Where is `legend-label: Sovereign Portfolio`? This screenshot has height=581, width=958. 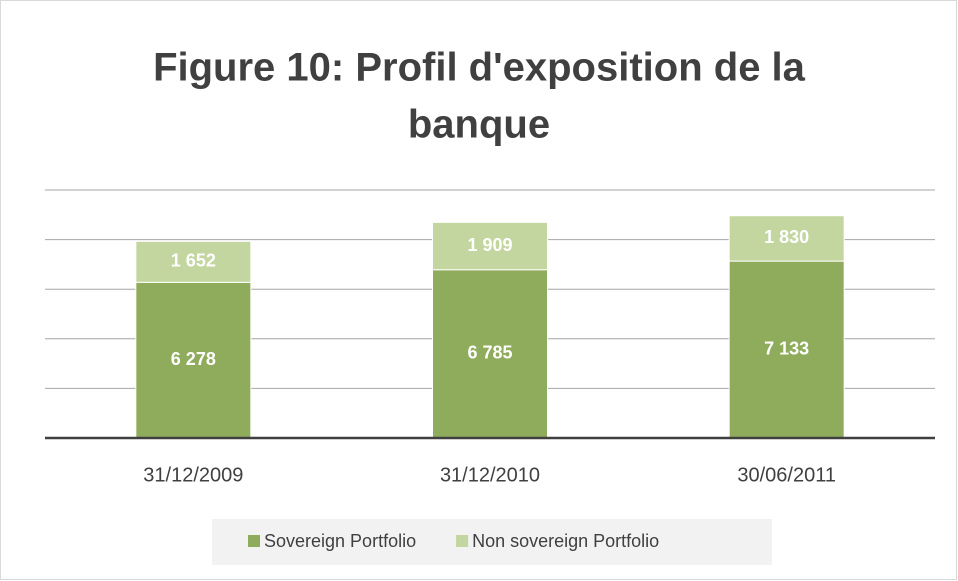 legend-label: Sovereign Portfolio is located at coordinates (340, 541).